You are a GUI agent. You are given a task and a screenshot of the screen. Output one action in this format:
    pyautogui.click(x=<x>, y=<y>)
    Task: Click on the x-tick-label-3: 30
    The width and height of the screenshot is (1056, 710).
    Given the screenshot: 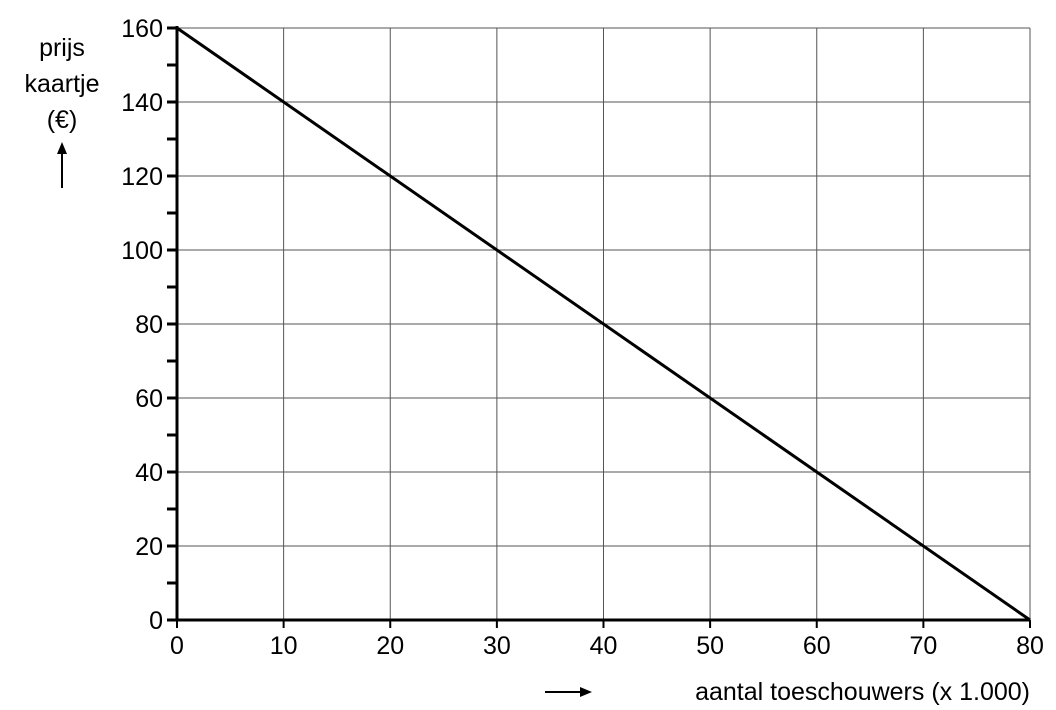 What is the action you would take?
    pyautogui.click(x=497, y=646)
    